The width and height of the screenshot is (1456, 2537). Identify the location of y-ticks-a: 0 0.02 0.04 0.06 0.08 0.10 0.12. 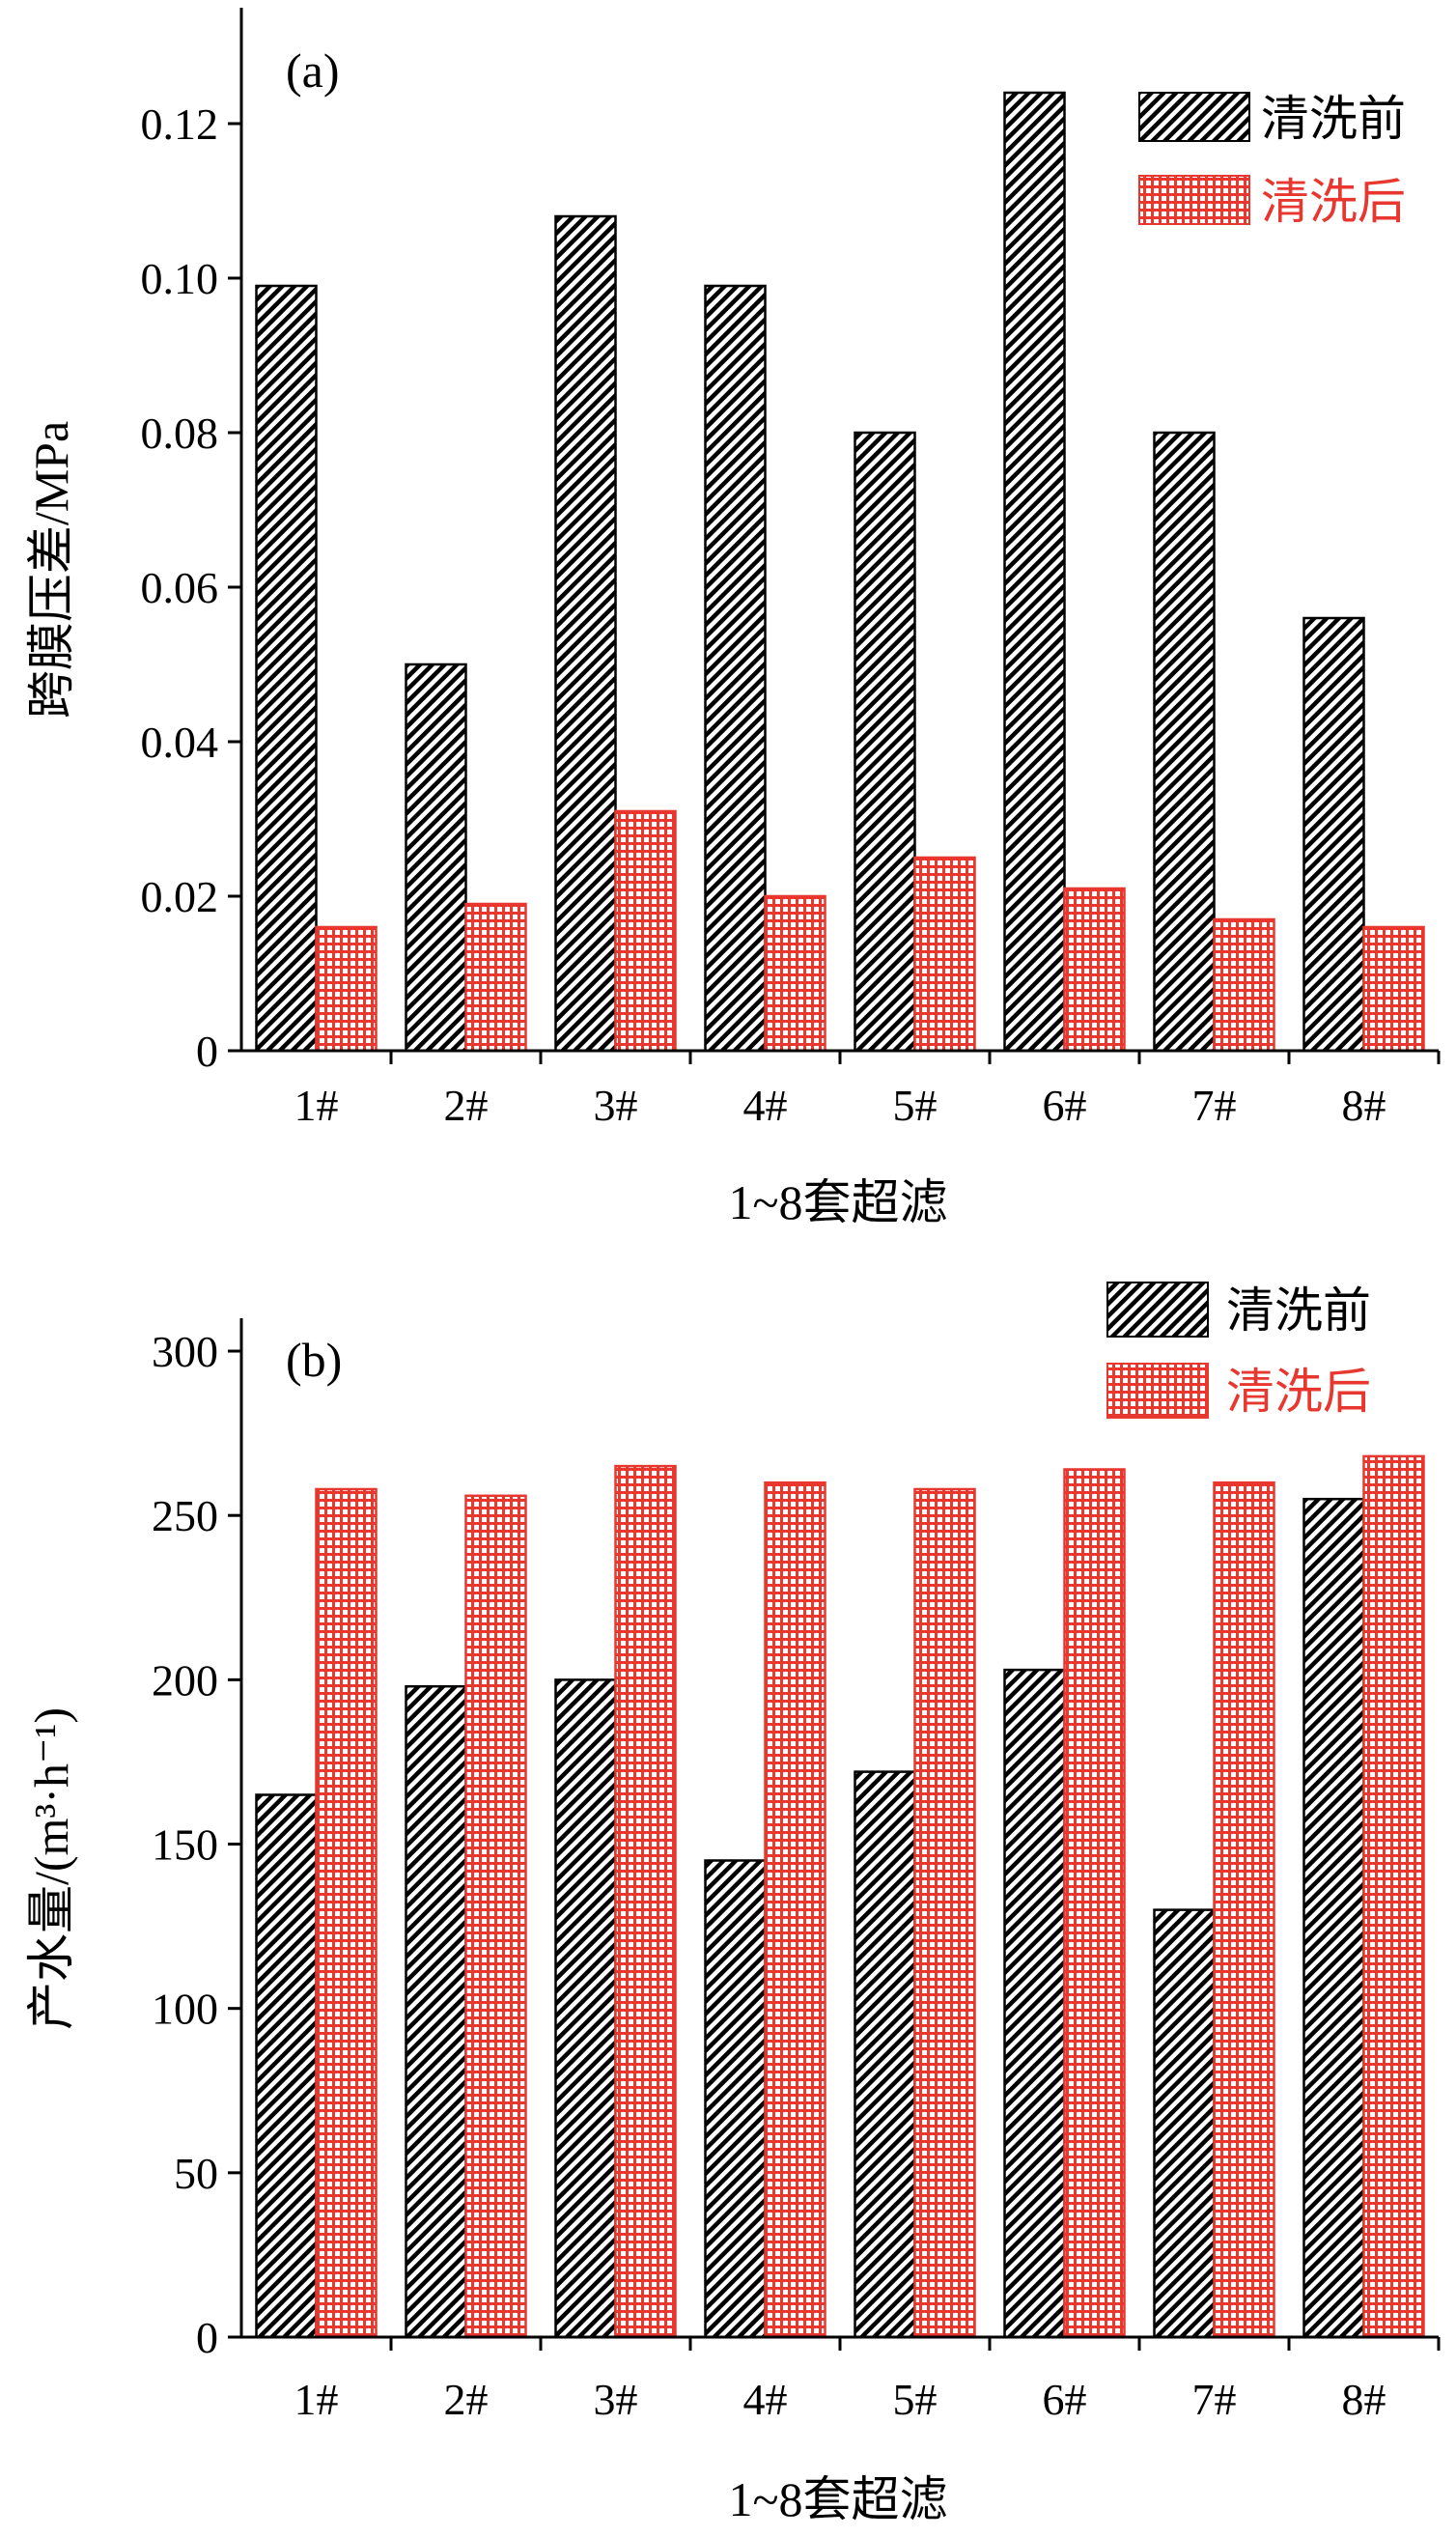
(191, 587).